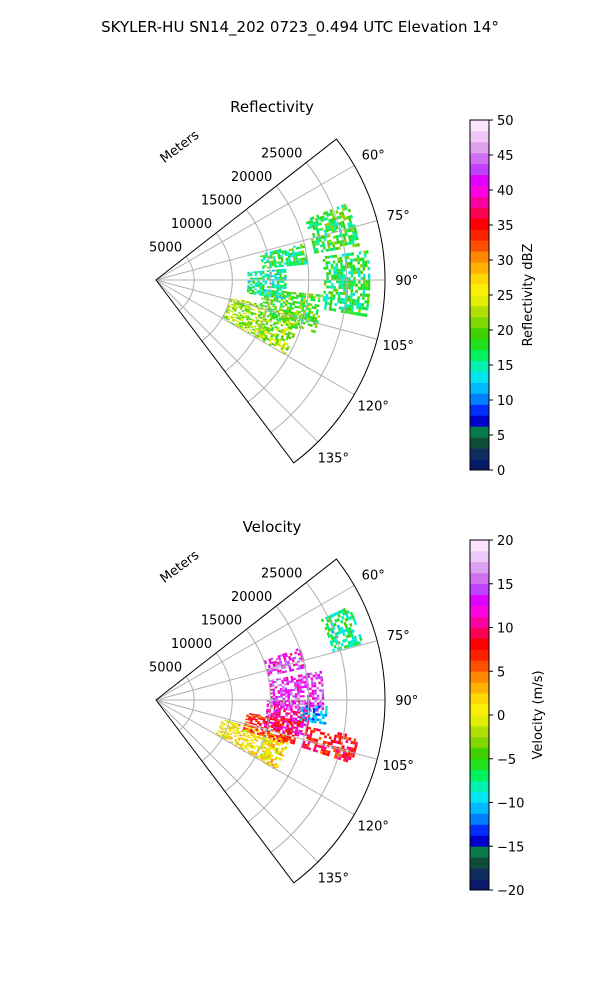  I want to click on reflectivity-theta-tick-label: 60°, so click(373, 156).